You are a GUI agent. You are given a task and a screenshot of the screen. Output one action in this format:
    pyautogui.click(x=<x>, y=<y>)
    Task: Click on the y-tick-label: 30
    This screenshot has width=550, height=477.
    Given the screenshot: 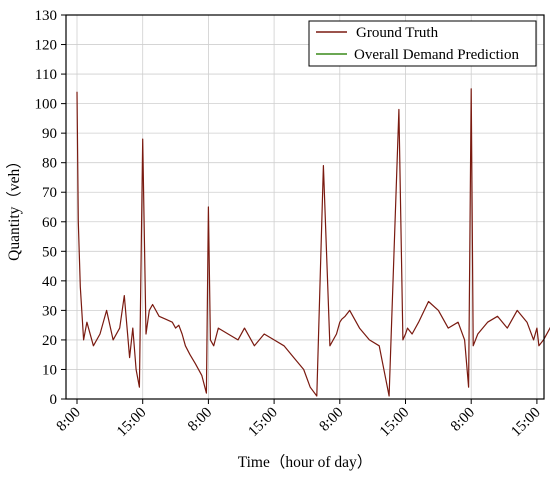 What is the action you would take?
    pyautogui.click(x=49, y=311)
    